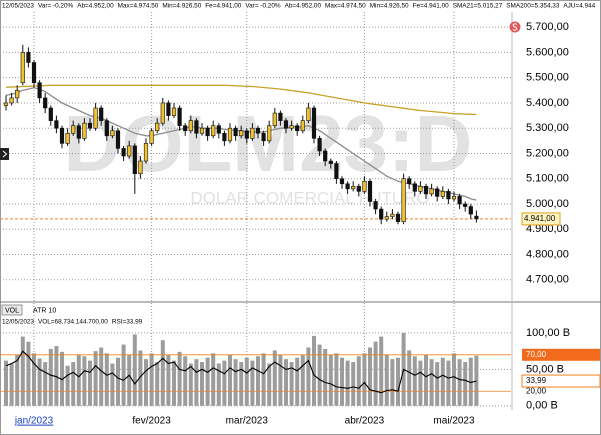 The image size is (601, 435). I want to click on rsi-level-box, so click(561, 354).